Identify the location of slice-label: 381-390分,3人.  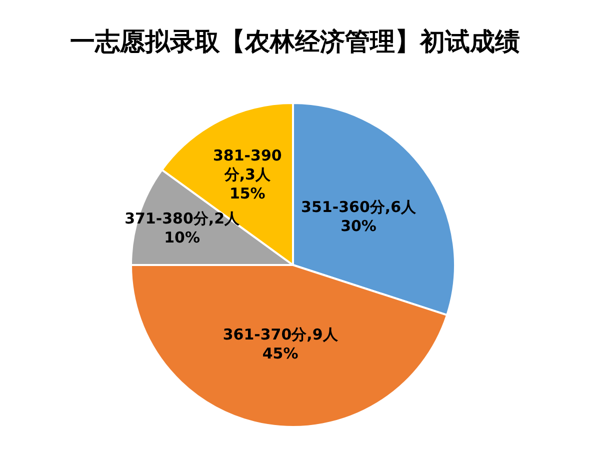
(247, 165).